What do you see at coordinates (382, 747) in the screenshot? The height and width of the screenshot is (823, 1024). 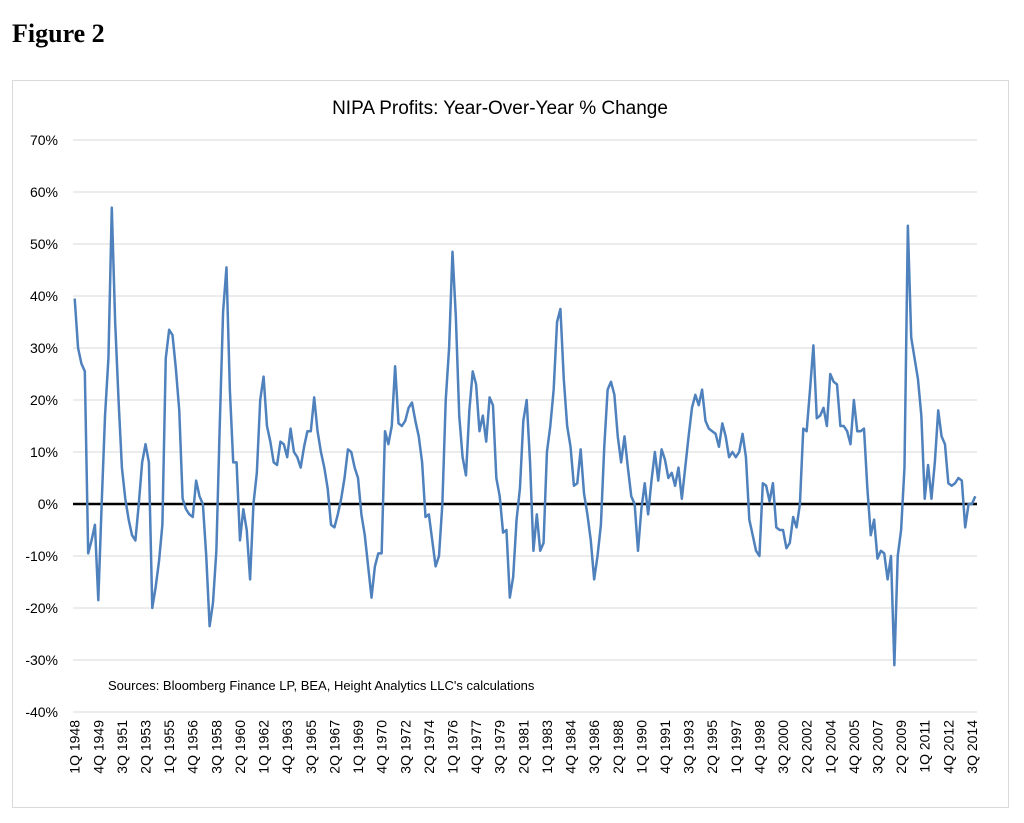 I see `x-tick-label: 4Q 1970` at bounding box center [382, 747].